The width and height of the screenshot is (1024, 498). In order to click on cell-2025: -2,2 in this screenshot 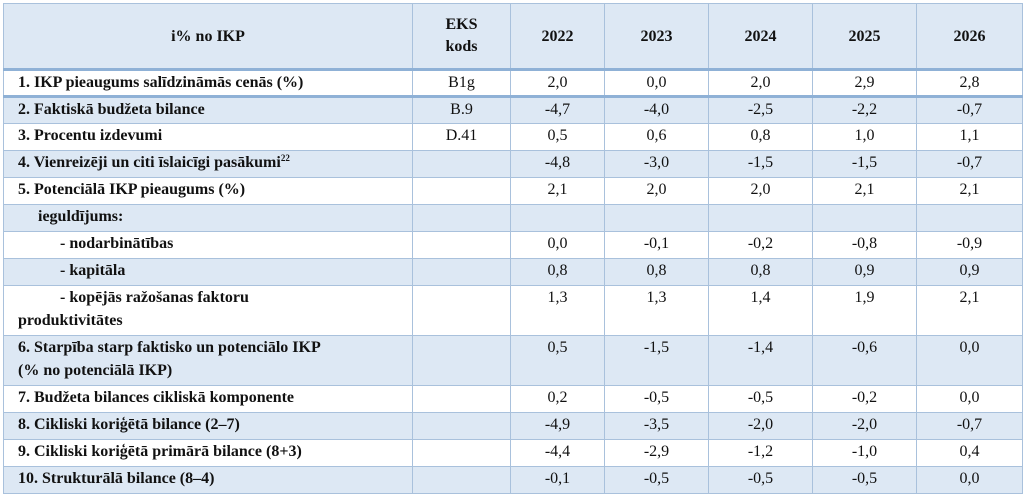, I will do `click(864, 110)`.